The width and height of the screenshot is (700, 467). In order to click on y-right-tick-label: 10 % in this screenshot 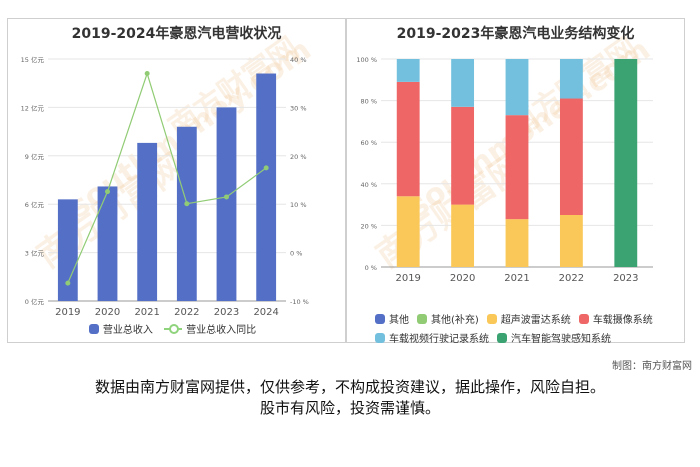, I will do `click(298, 205)`.